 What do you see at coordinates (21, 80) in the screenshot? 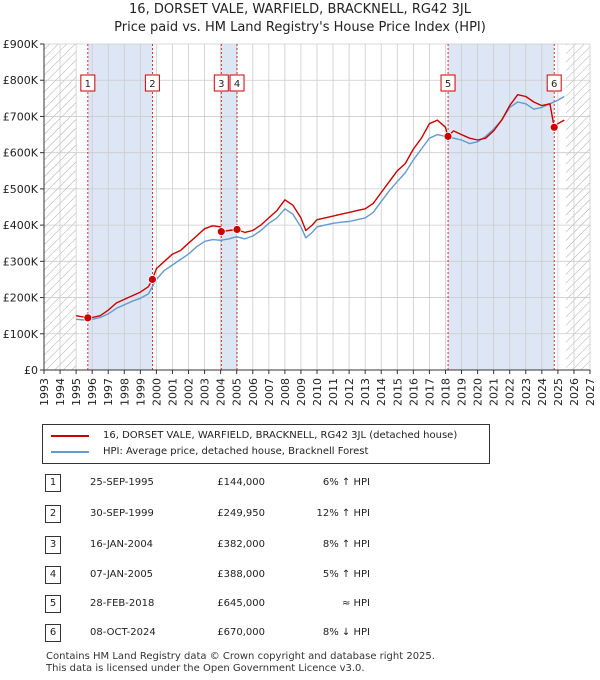
I see `y-tick-label: £800K` at bounding box center [21, 80].